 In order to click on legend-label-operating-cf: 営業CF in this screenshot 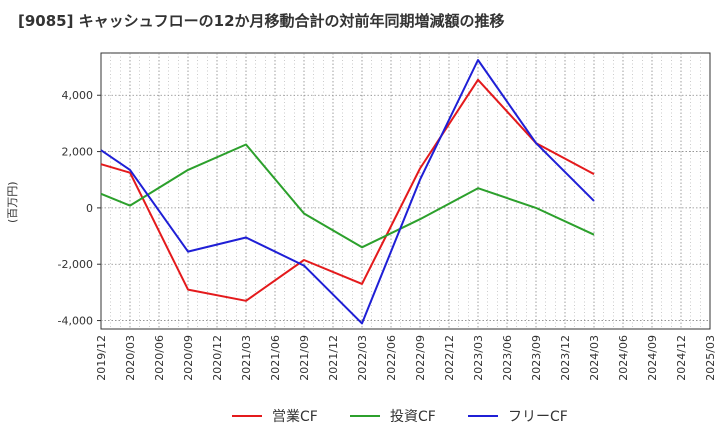, I will do `click(295, 417)`.